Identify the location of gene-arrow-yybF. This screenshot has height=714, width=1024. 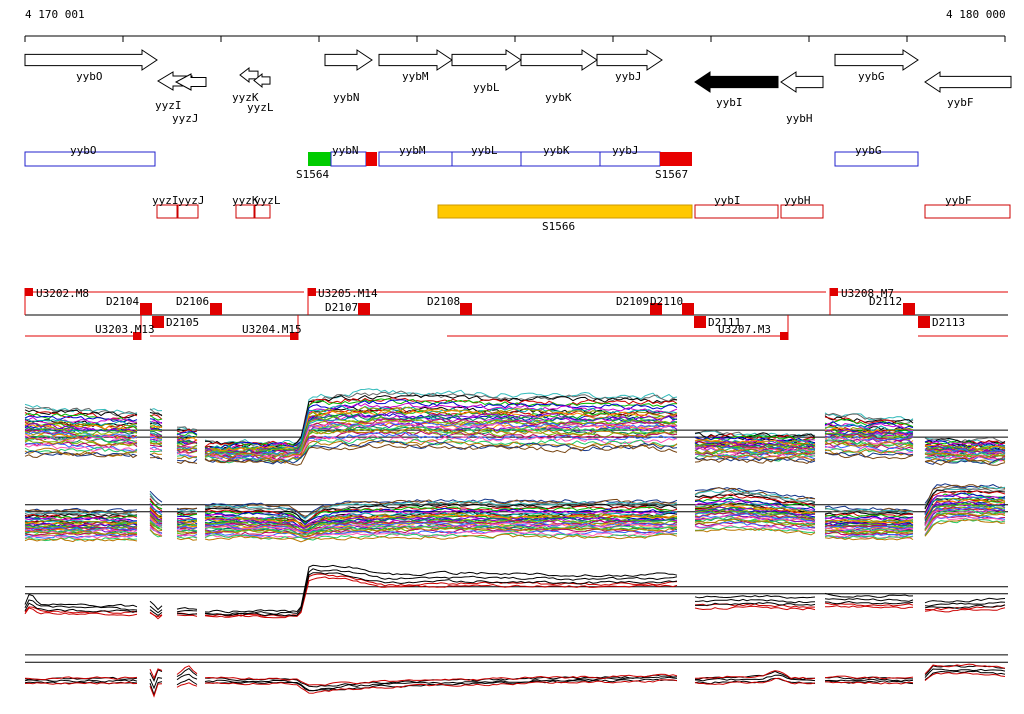
(968, 82).